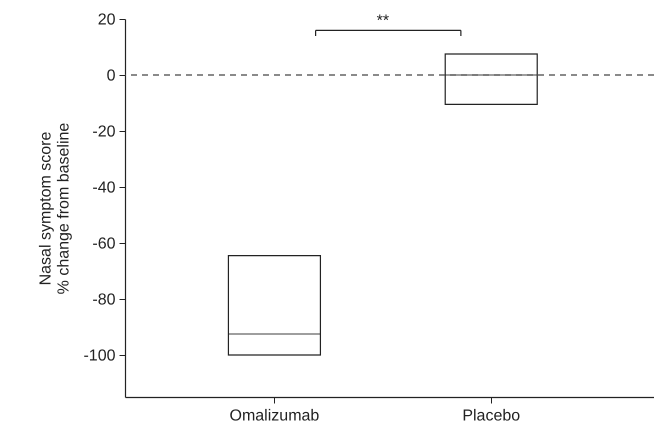 This screenshot has height=427, width=654. I want to click on y-tick-label: 20, so click(107, 20).